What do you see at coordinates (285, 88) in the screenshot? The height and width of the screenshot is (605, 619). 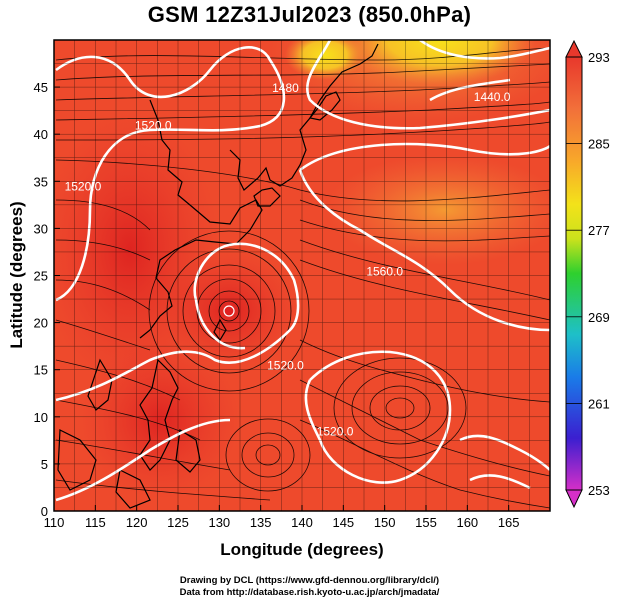 I see `contour-label: 1480` at bounding box center [285, 88].